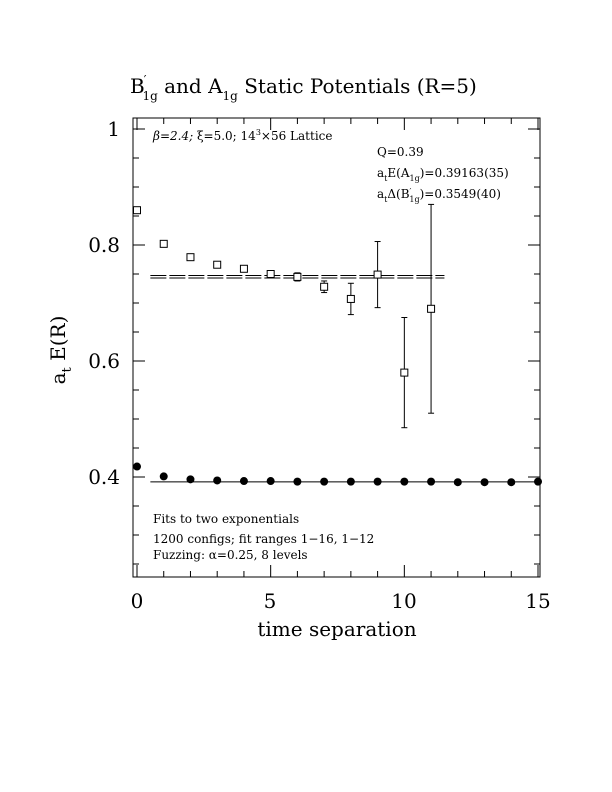  What do you see at coordinates (443, 174) in the screenshot?
I see `a1g-energy-annotation: atE(A1g)=0.39163(35)` at bounding box center [443, 174].